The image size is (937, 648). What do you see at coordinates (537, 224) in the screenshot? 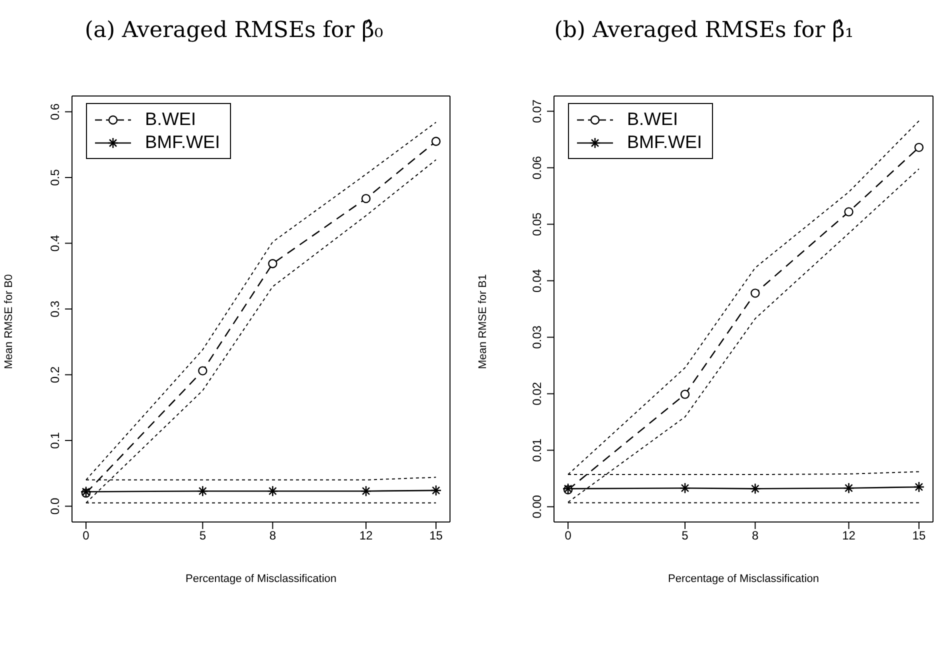
I see `y-tick-label: 0.05` at bounding box center [537, 224].